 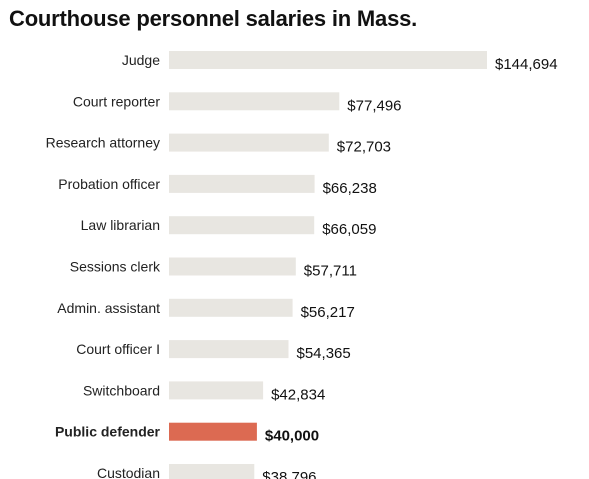 What do you see at coordinates (141, 60) in the screenshot?
I see `category-label: Judge` at bounding box center [141, 60].